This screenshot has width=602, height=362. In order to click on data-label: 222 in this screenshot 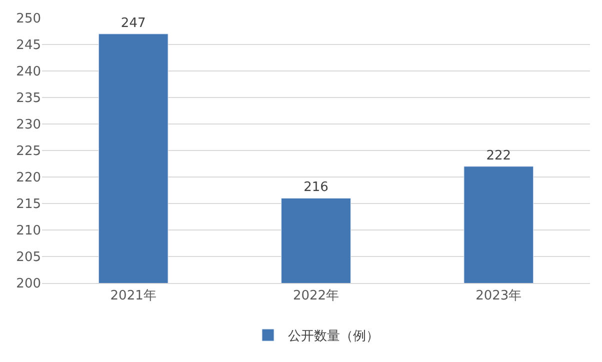, I will do `click(499, 156)`.